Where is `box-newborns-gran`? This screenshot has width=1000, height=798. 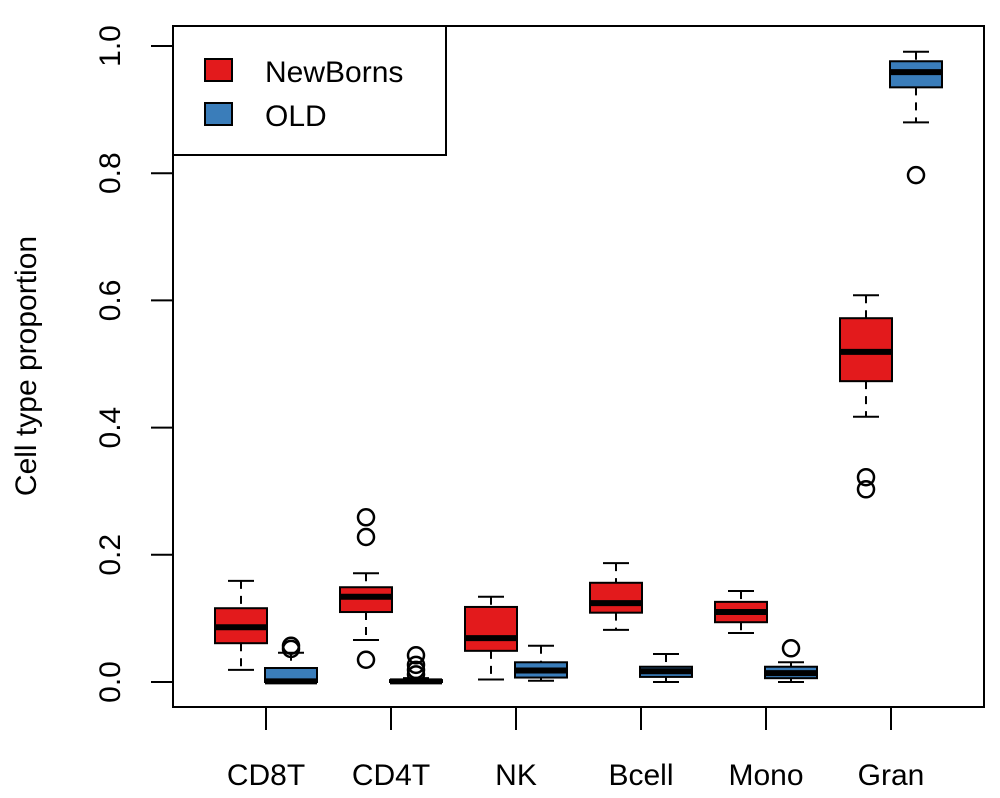 box-newborns-gran is located at coordinates (866, 396).